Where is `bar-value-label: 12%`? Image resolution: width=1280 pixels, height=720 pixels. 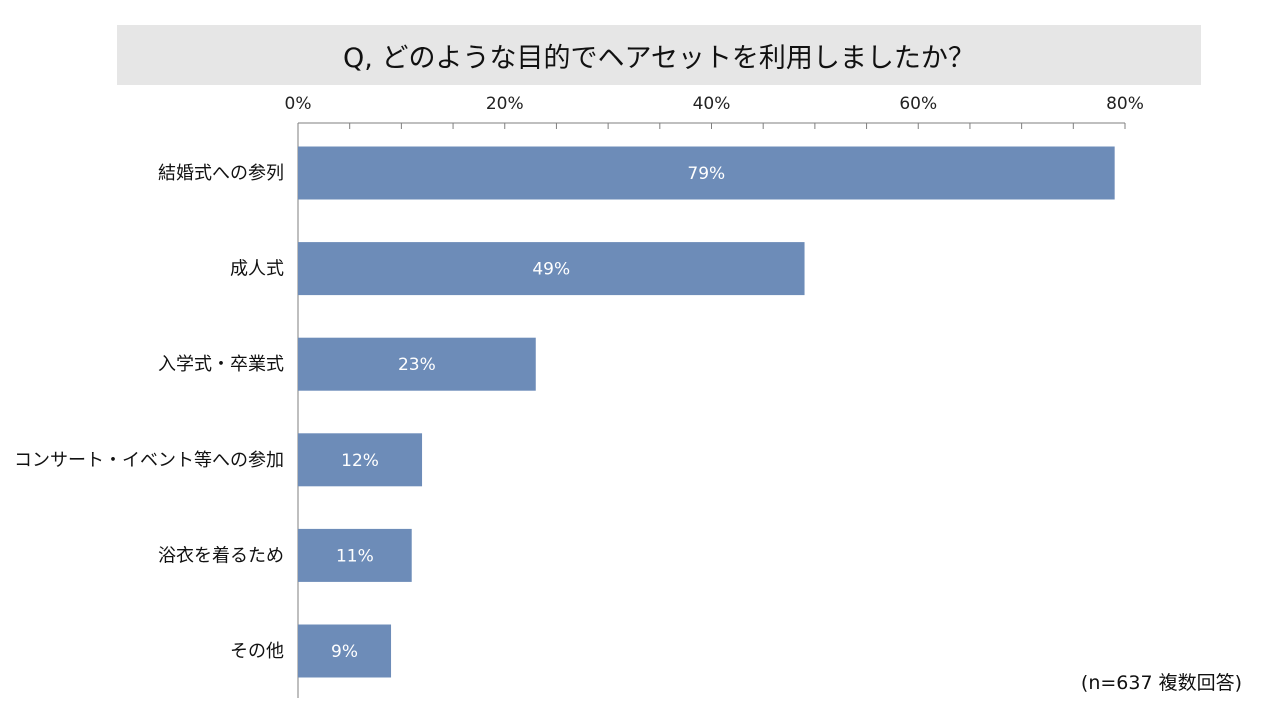
bar-value-label: 12% is located at coordinates (360, 461).